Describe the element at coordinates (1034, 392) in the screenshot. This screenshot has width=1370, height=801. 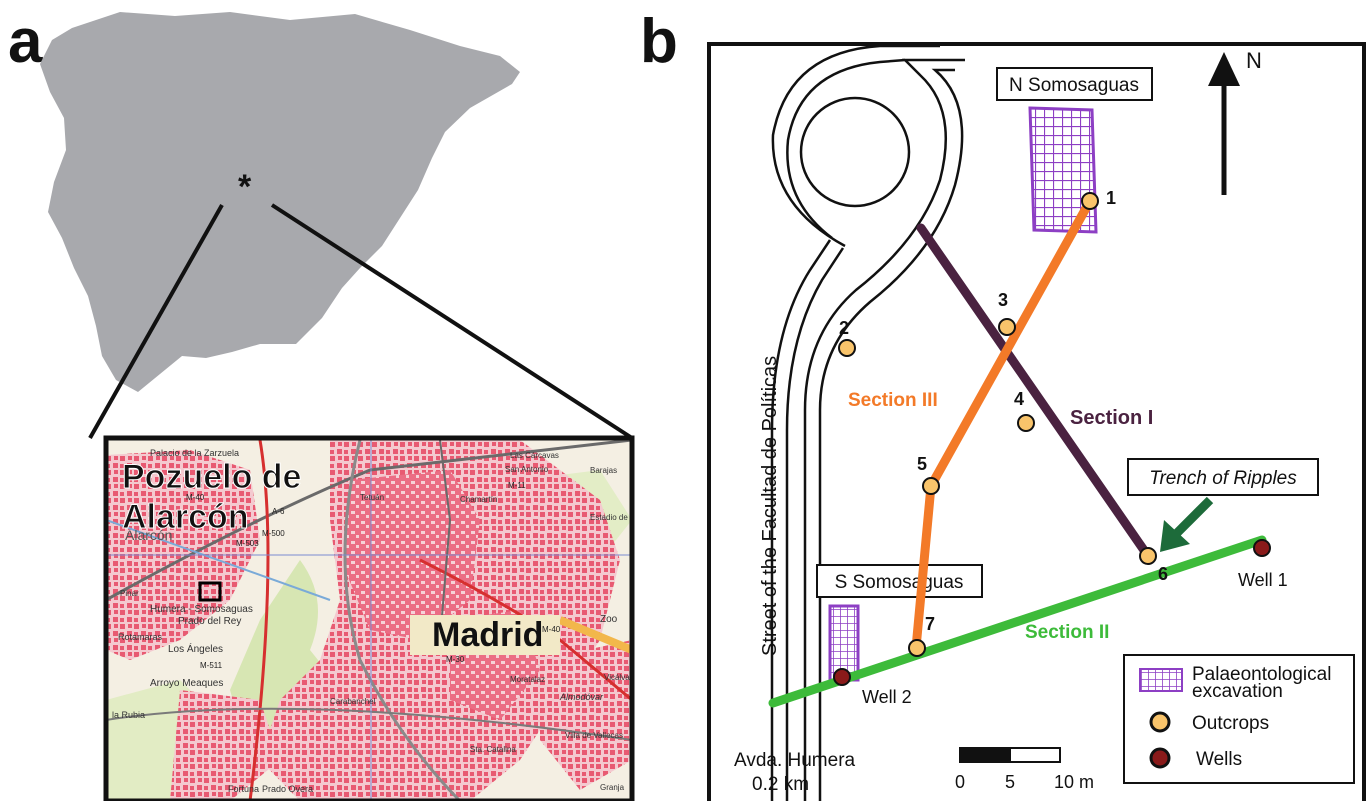
I see `section-i-line` at that location.